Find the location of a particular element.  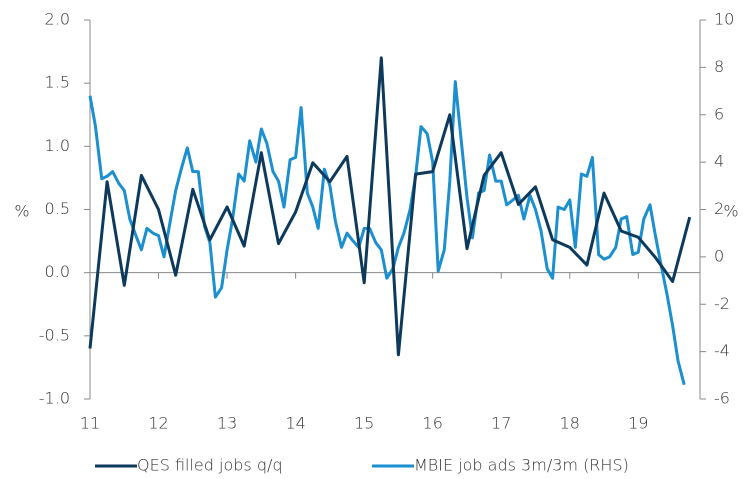

legend-label: QES filled jobs q/q is located at coordinates (210, 465).